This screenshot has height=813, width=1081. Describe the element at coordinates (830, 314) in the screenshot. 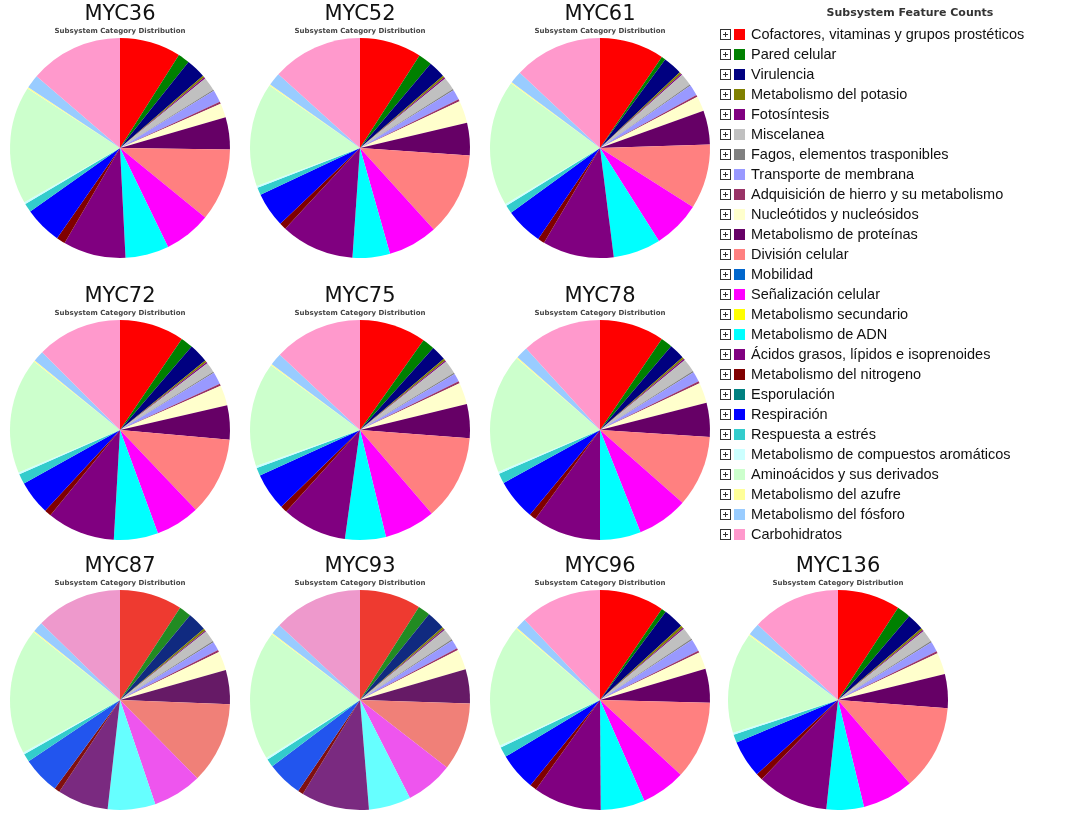

I see `legend-label: Metabolismo secundario` at that location.